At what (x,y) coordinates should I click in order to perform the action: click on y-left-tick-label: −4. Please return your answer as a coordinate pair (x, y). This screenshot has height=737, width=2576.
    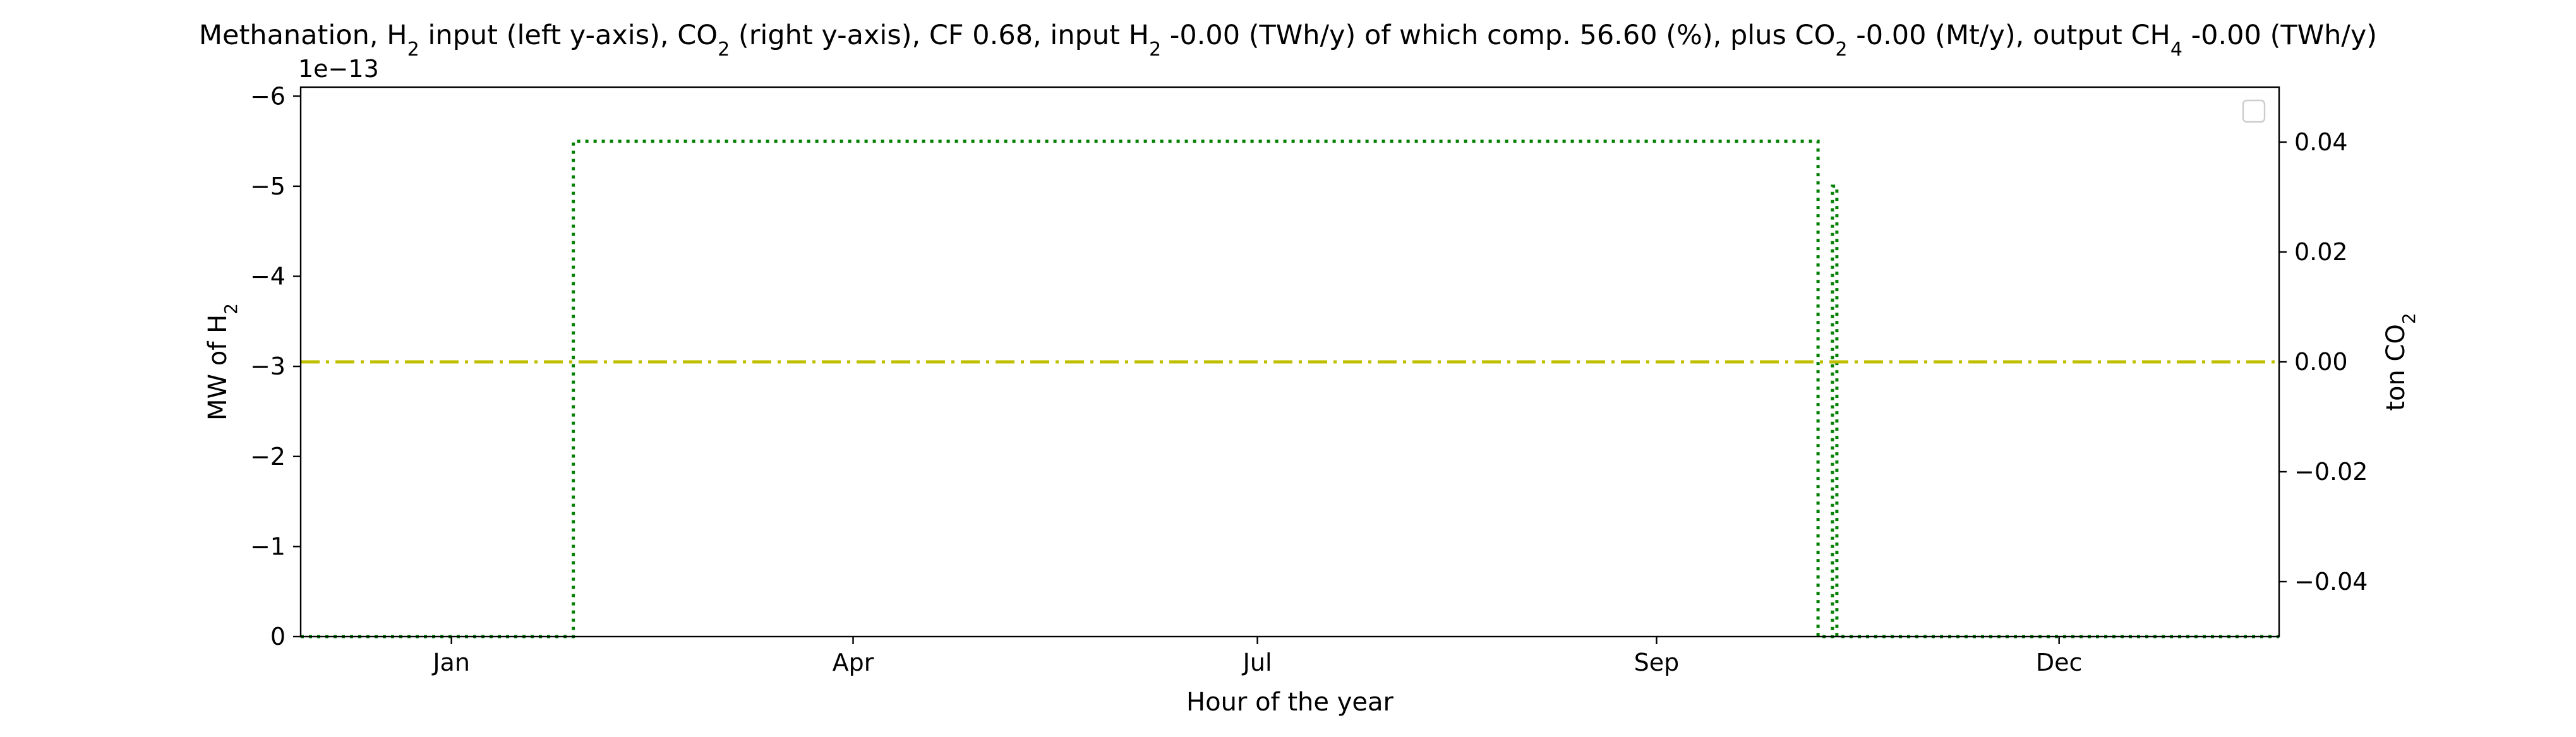
    Looking at the image, I should click on (268, 277).